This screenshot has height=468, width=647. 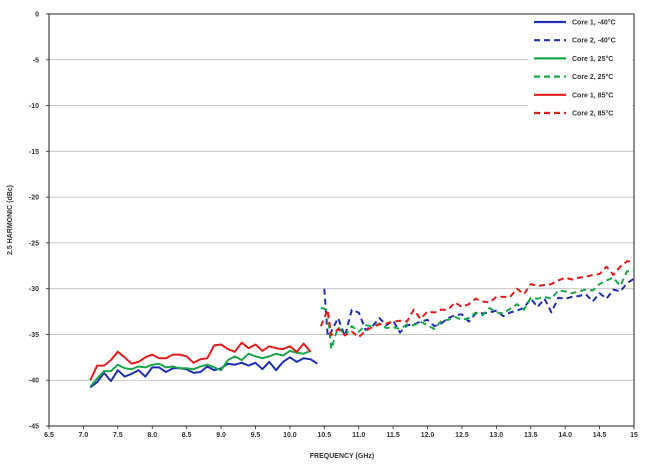 What do you see at coordinates (497, 435) in the screenshot?
I see `x-tick-label: 13.0` at bounding box center [497, 435].